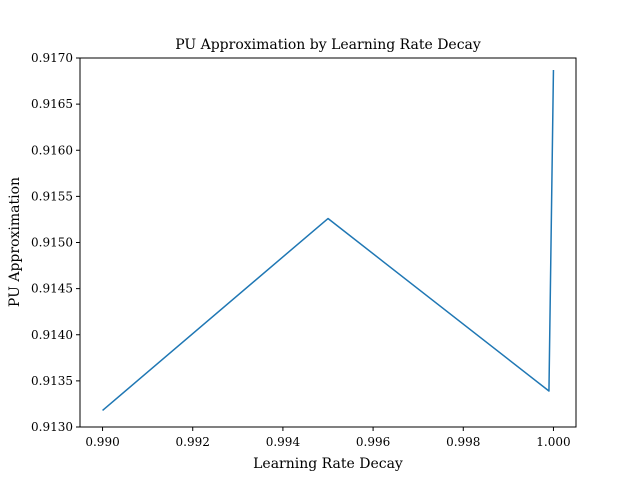  Describe the element at coordinates (52, 243) in the screenshot. I see `y-tick-label: 0.9150` at that location.